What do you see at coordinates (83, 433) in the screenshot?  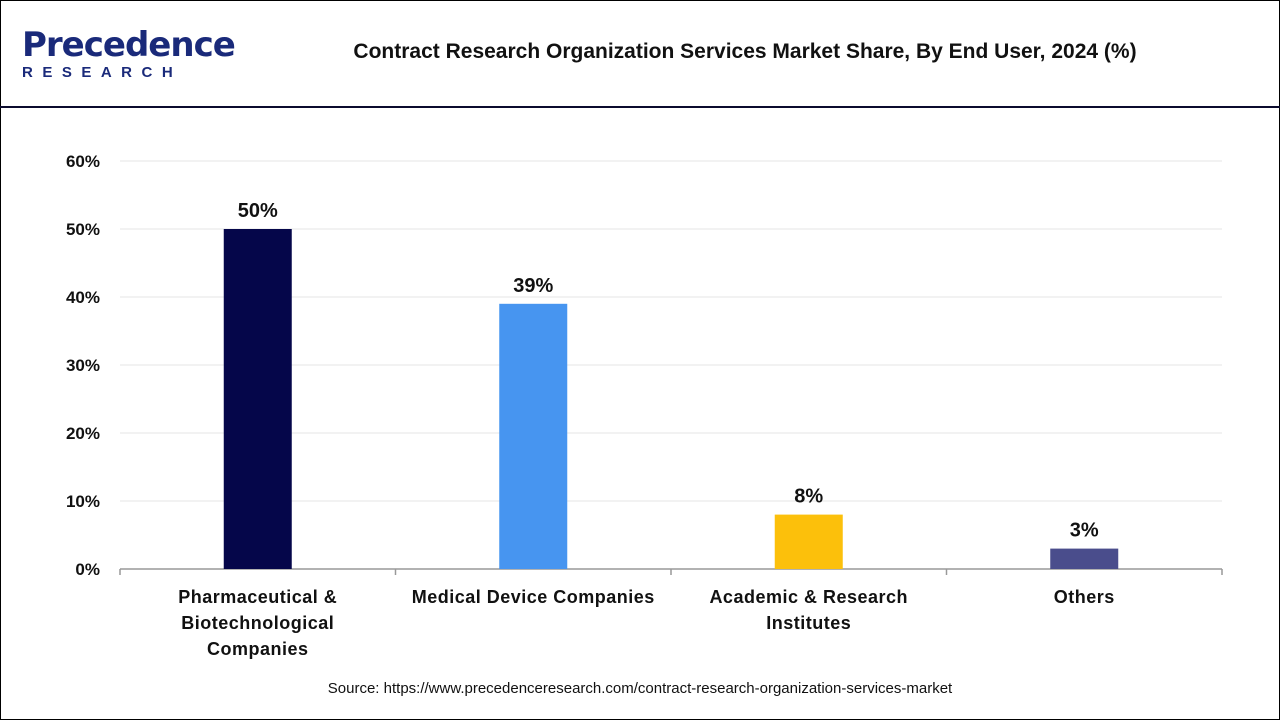 I see `y-tick-label: 20%` at bounding box center [83, 433].